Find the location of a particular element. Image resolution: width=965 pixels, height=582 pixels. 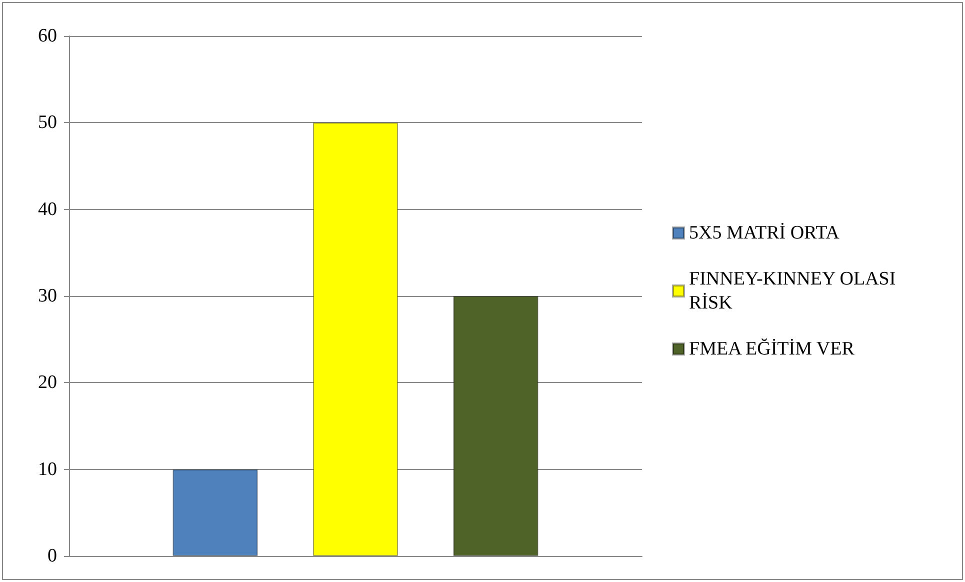

legend-label: FMEA EĞİTİM VER is located at coordinates (772, 349).